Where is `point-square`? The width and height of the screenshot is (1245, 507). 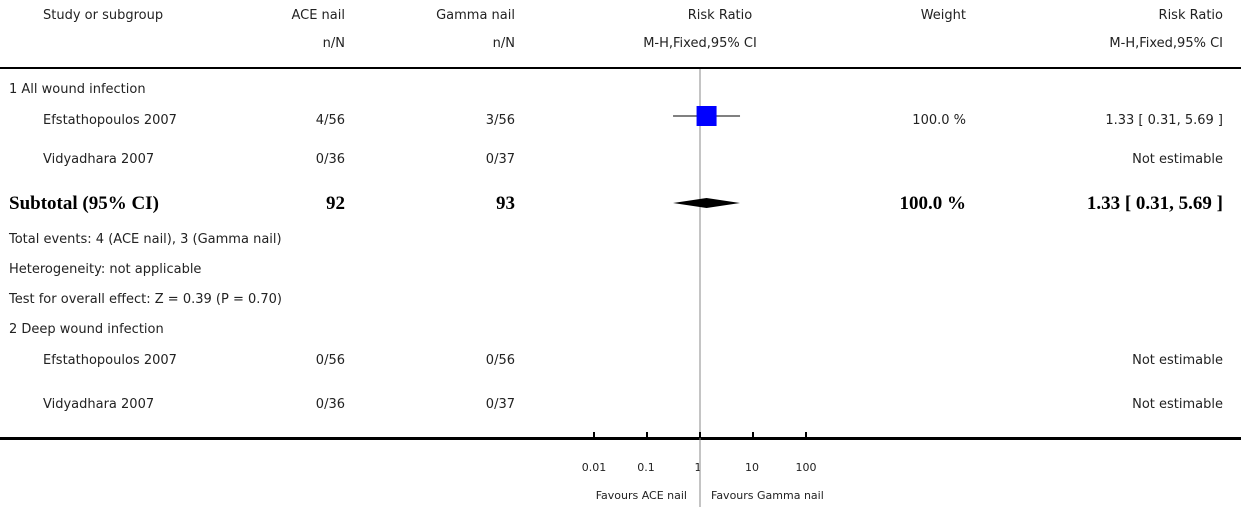
point-square is located at coordinates (706, 116).